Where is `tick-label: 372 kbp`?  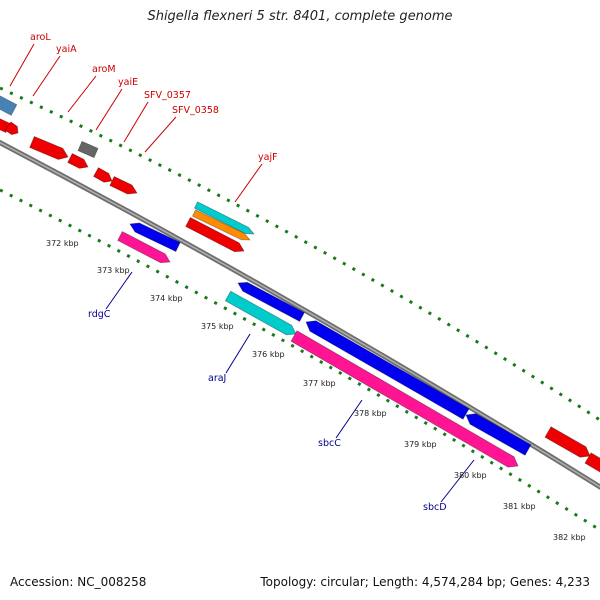
tick-label: 372 kbp is located at coordinates (62, 243).